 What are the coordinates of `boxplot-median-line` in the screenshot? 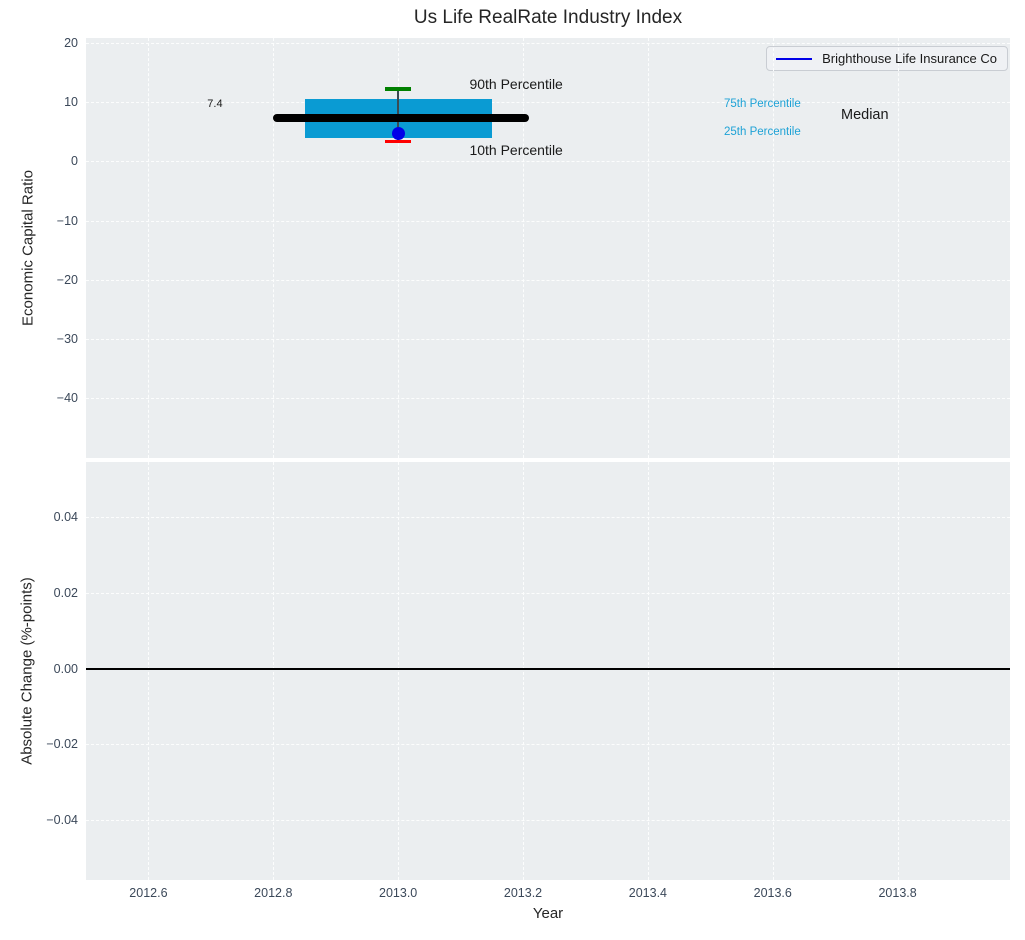 It's located at (401, 117).